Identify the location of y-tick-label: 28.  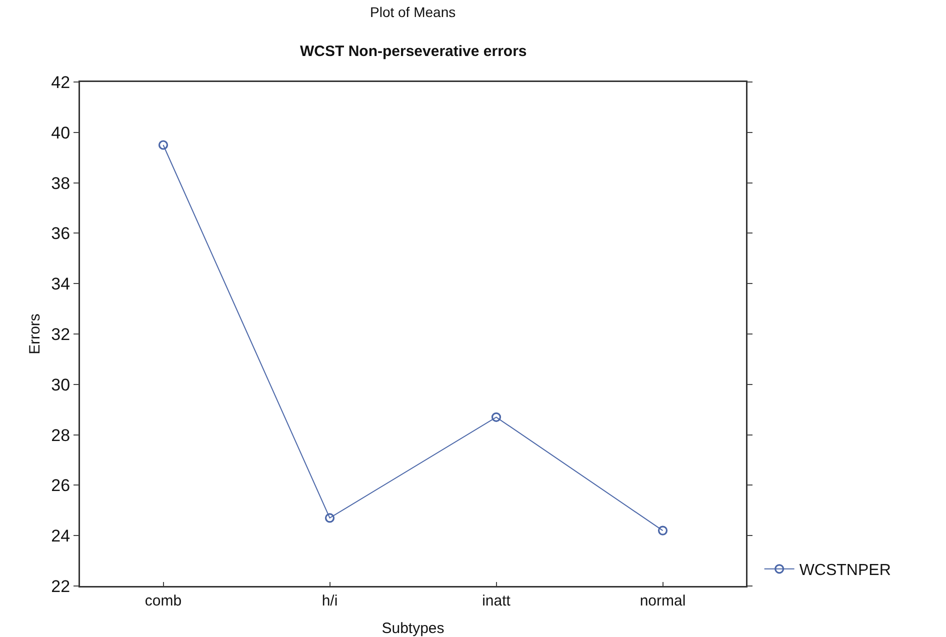
(60, 435).